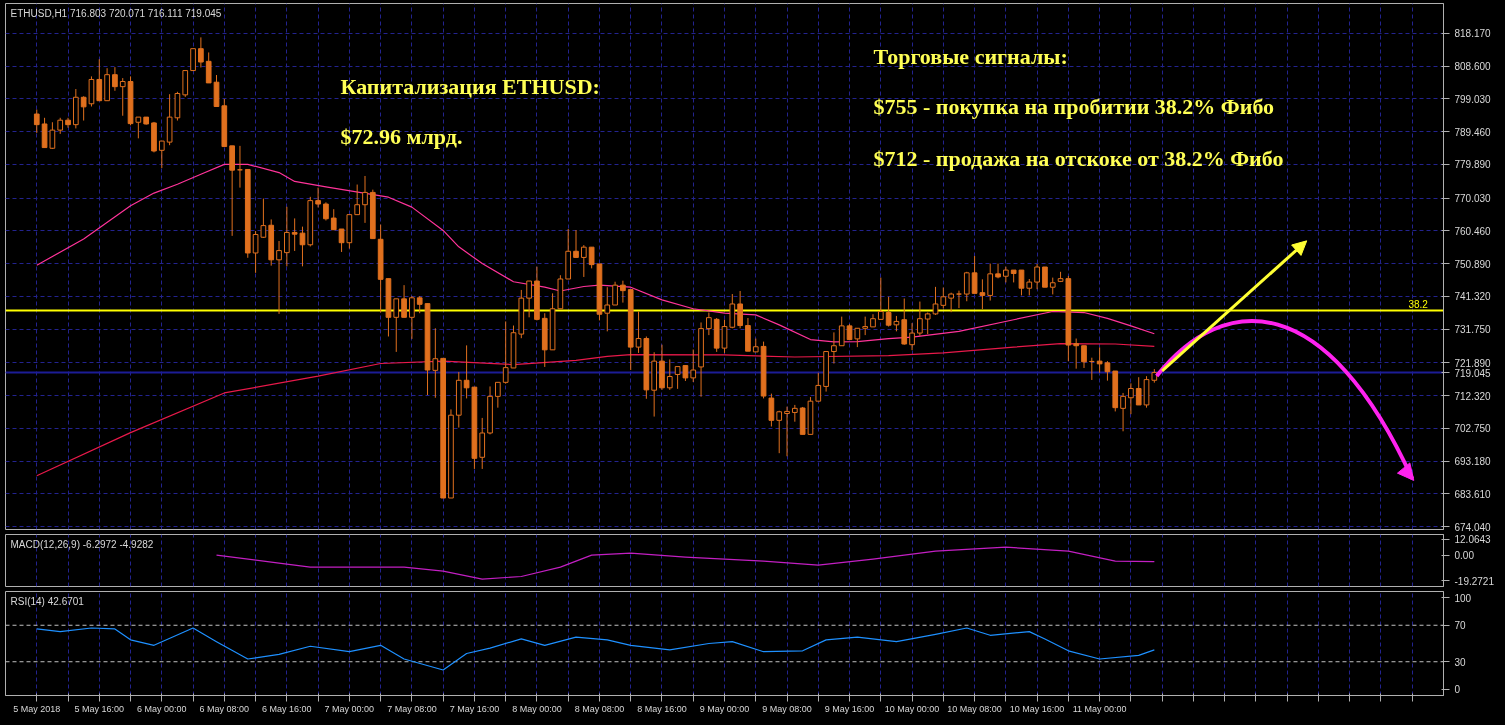 The height and width of the screenshot is (725, 1505). What do you see at coordinates (224, 708) in the screenshot?
I see `x-tick-label: 6 May 08:00` at bounding box center [224, 708].